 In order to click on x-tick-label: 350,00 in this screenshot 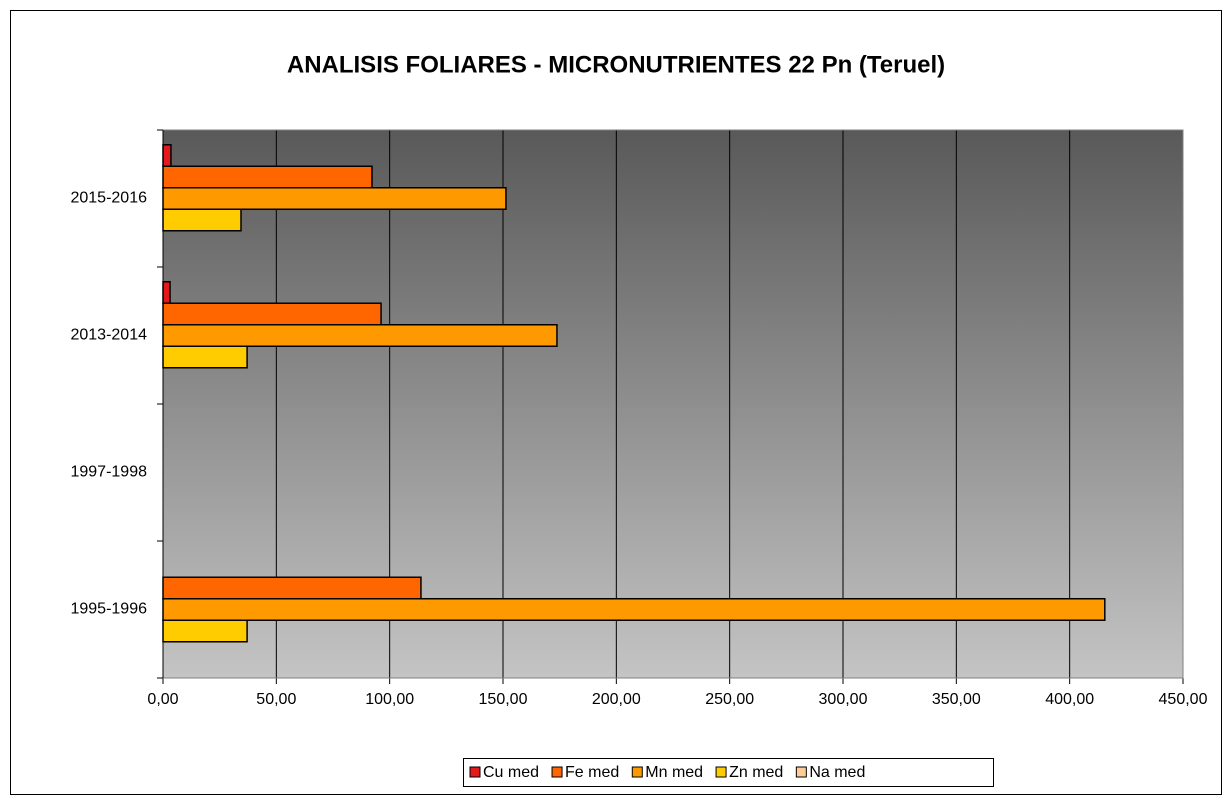, I will do `click(956, 699)`.